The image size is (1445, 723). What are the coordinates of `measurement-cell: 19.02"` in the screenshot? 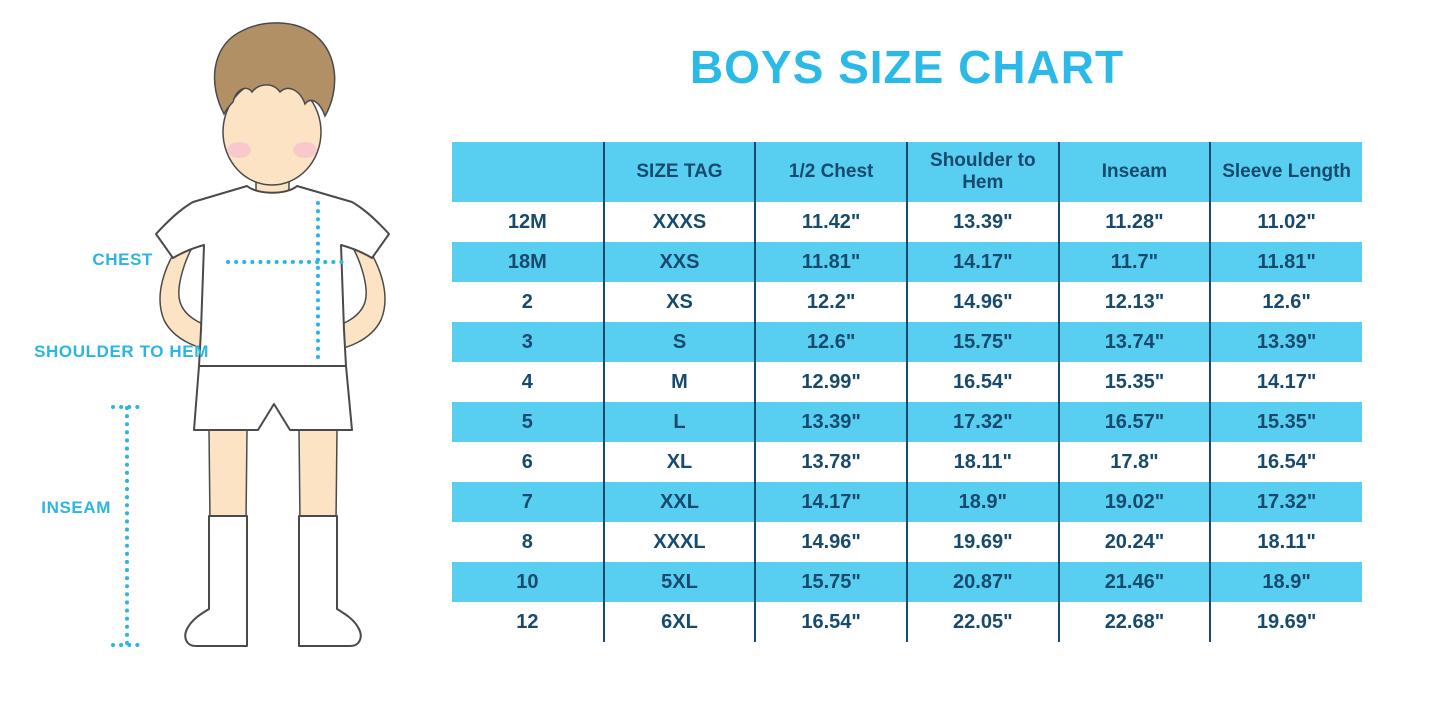 It's located at (1134, 502).